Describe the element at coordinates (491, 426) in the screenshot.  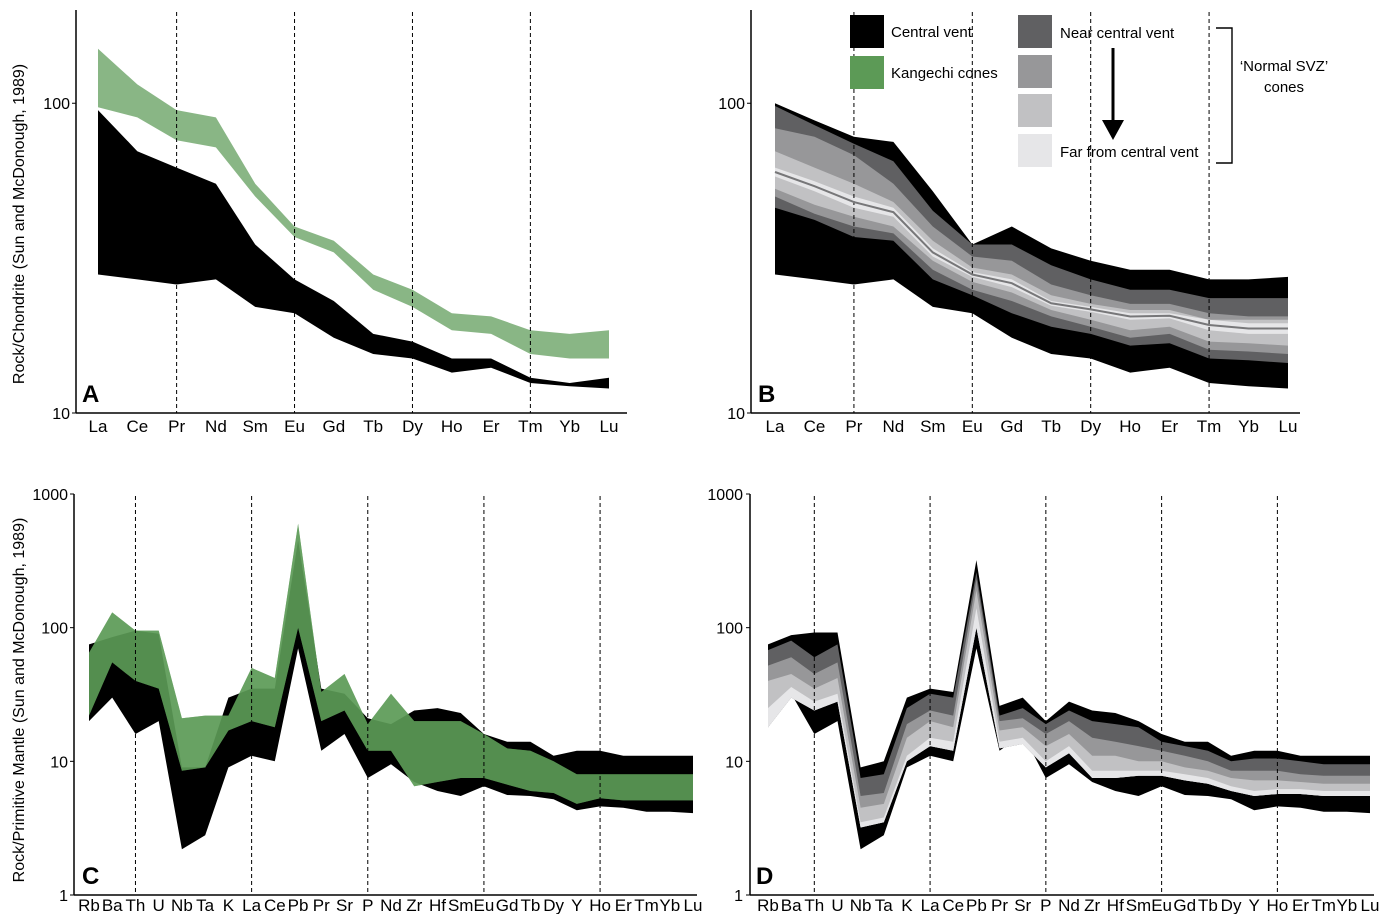
I see `panel-a-xtick-label-10: Er` at that location.